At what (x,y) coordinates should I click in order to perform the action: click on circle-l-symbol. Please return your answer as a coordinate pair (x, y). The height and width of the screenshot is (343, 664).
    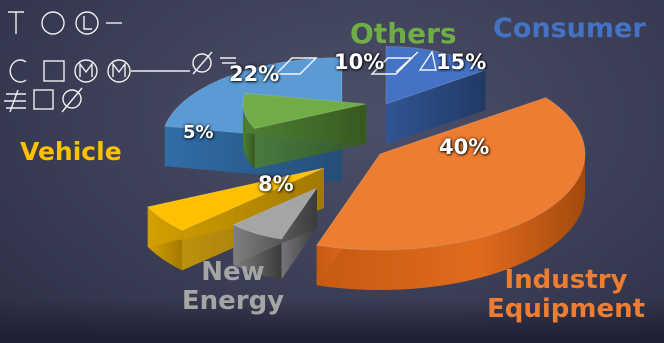
    Looking at the image, I should click on (87, 23).